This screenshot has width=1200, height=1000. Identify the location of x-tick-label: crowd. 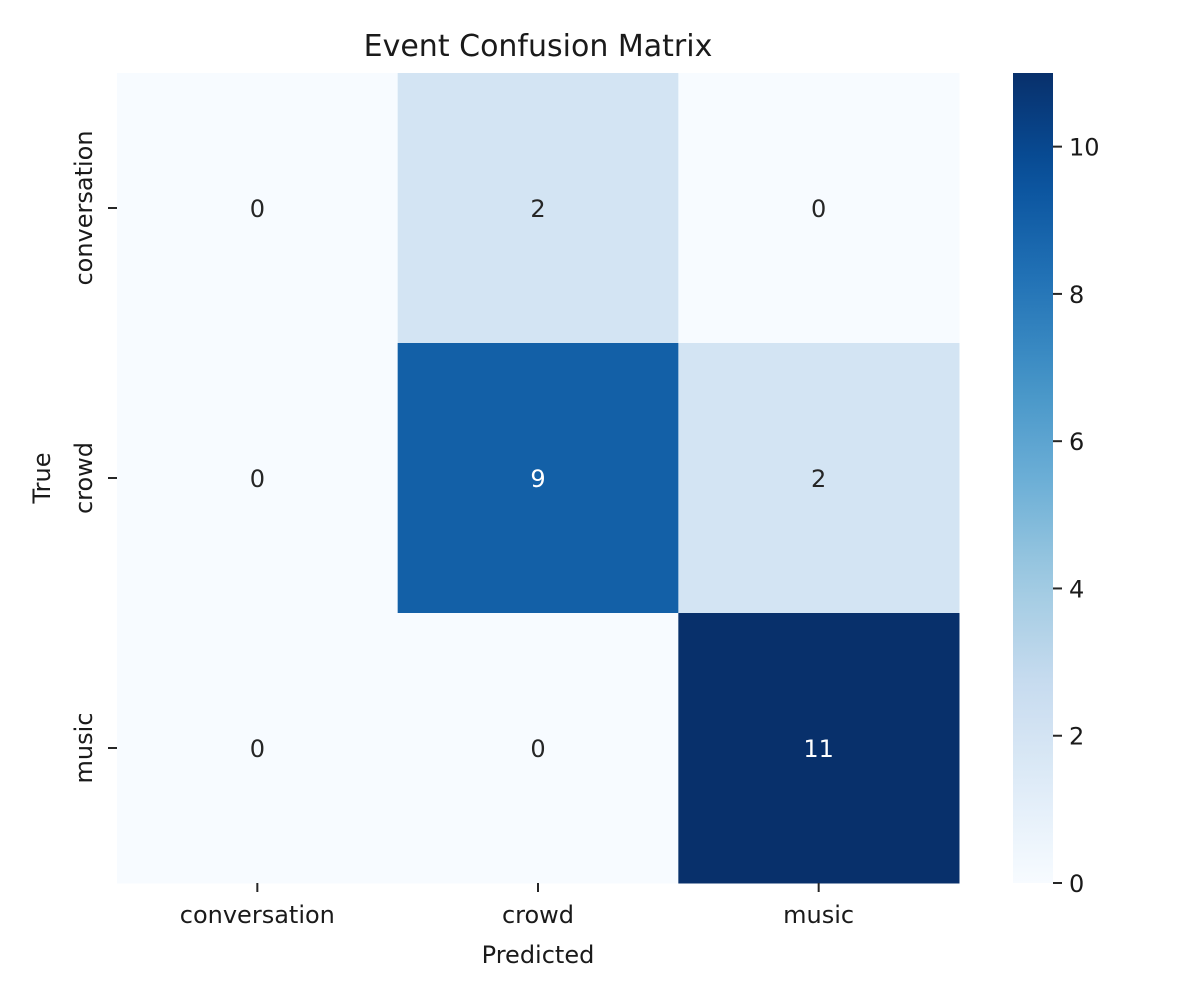
(538, 915).